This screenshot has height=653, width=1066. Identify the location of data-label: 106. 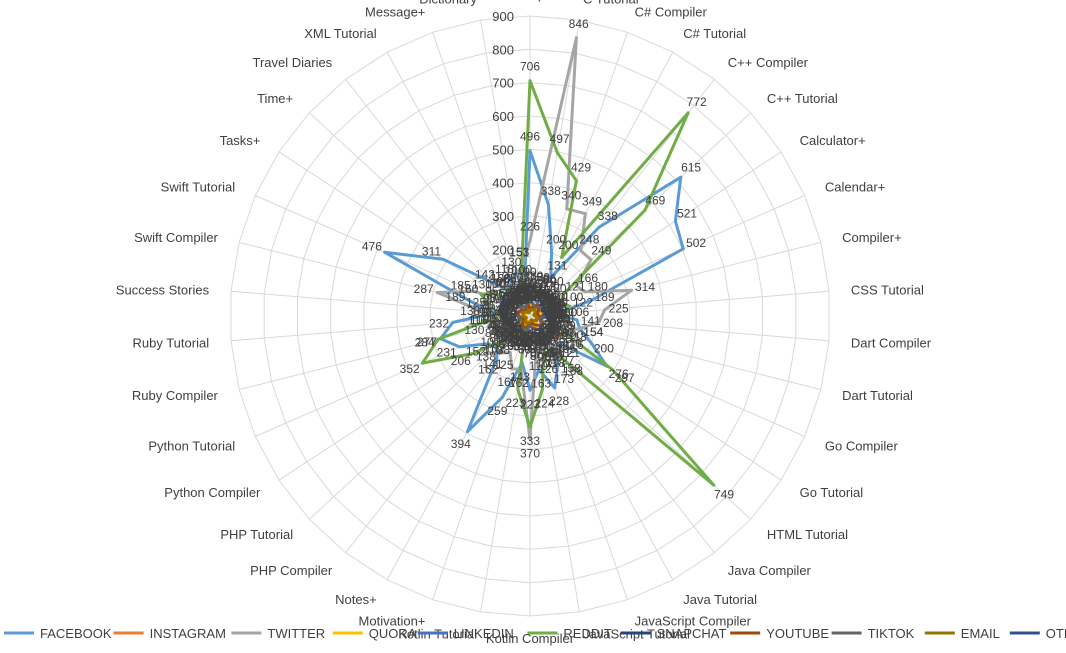
(579, 312).